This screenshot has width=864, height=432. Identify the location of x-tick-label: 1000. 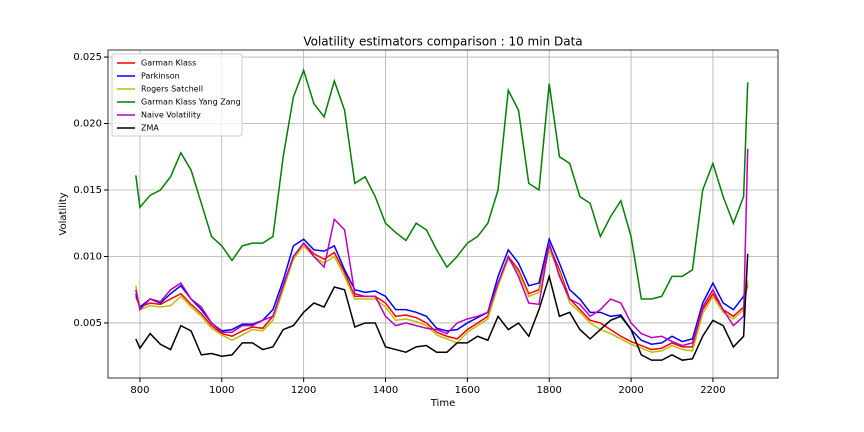
(221, 390).